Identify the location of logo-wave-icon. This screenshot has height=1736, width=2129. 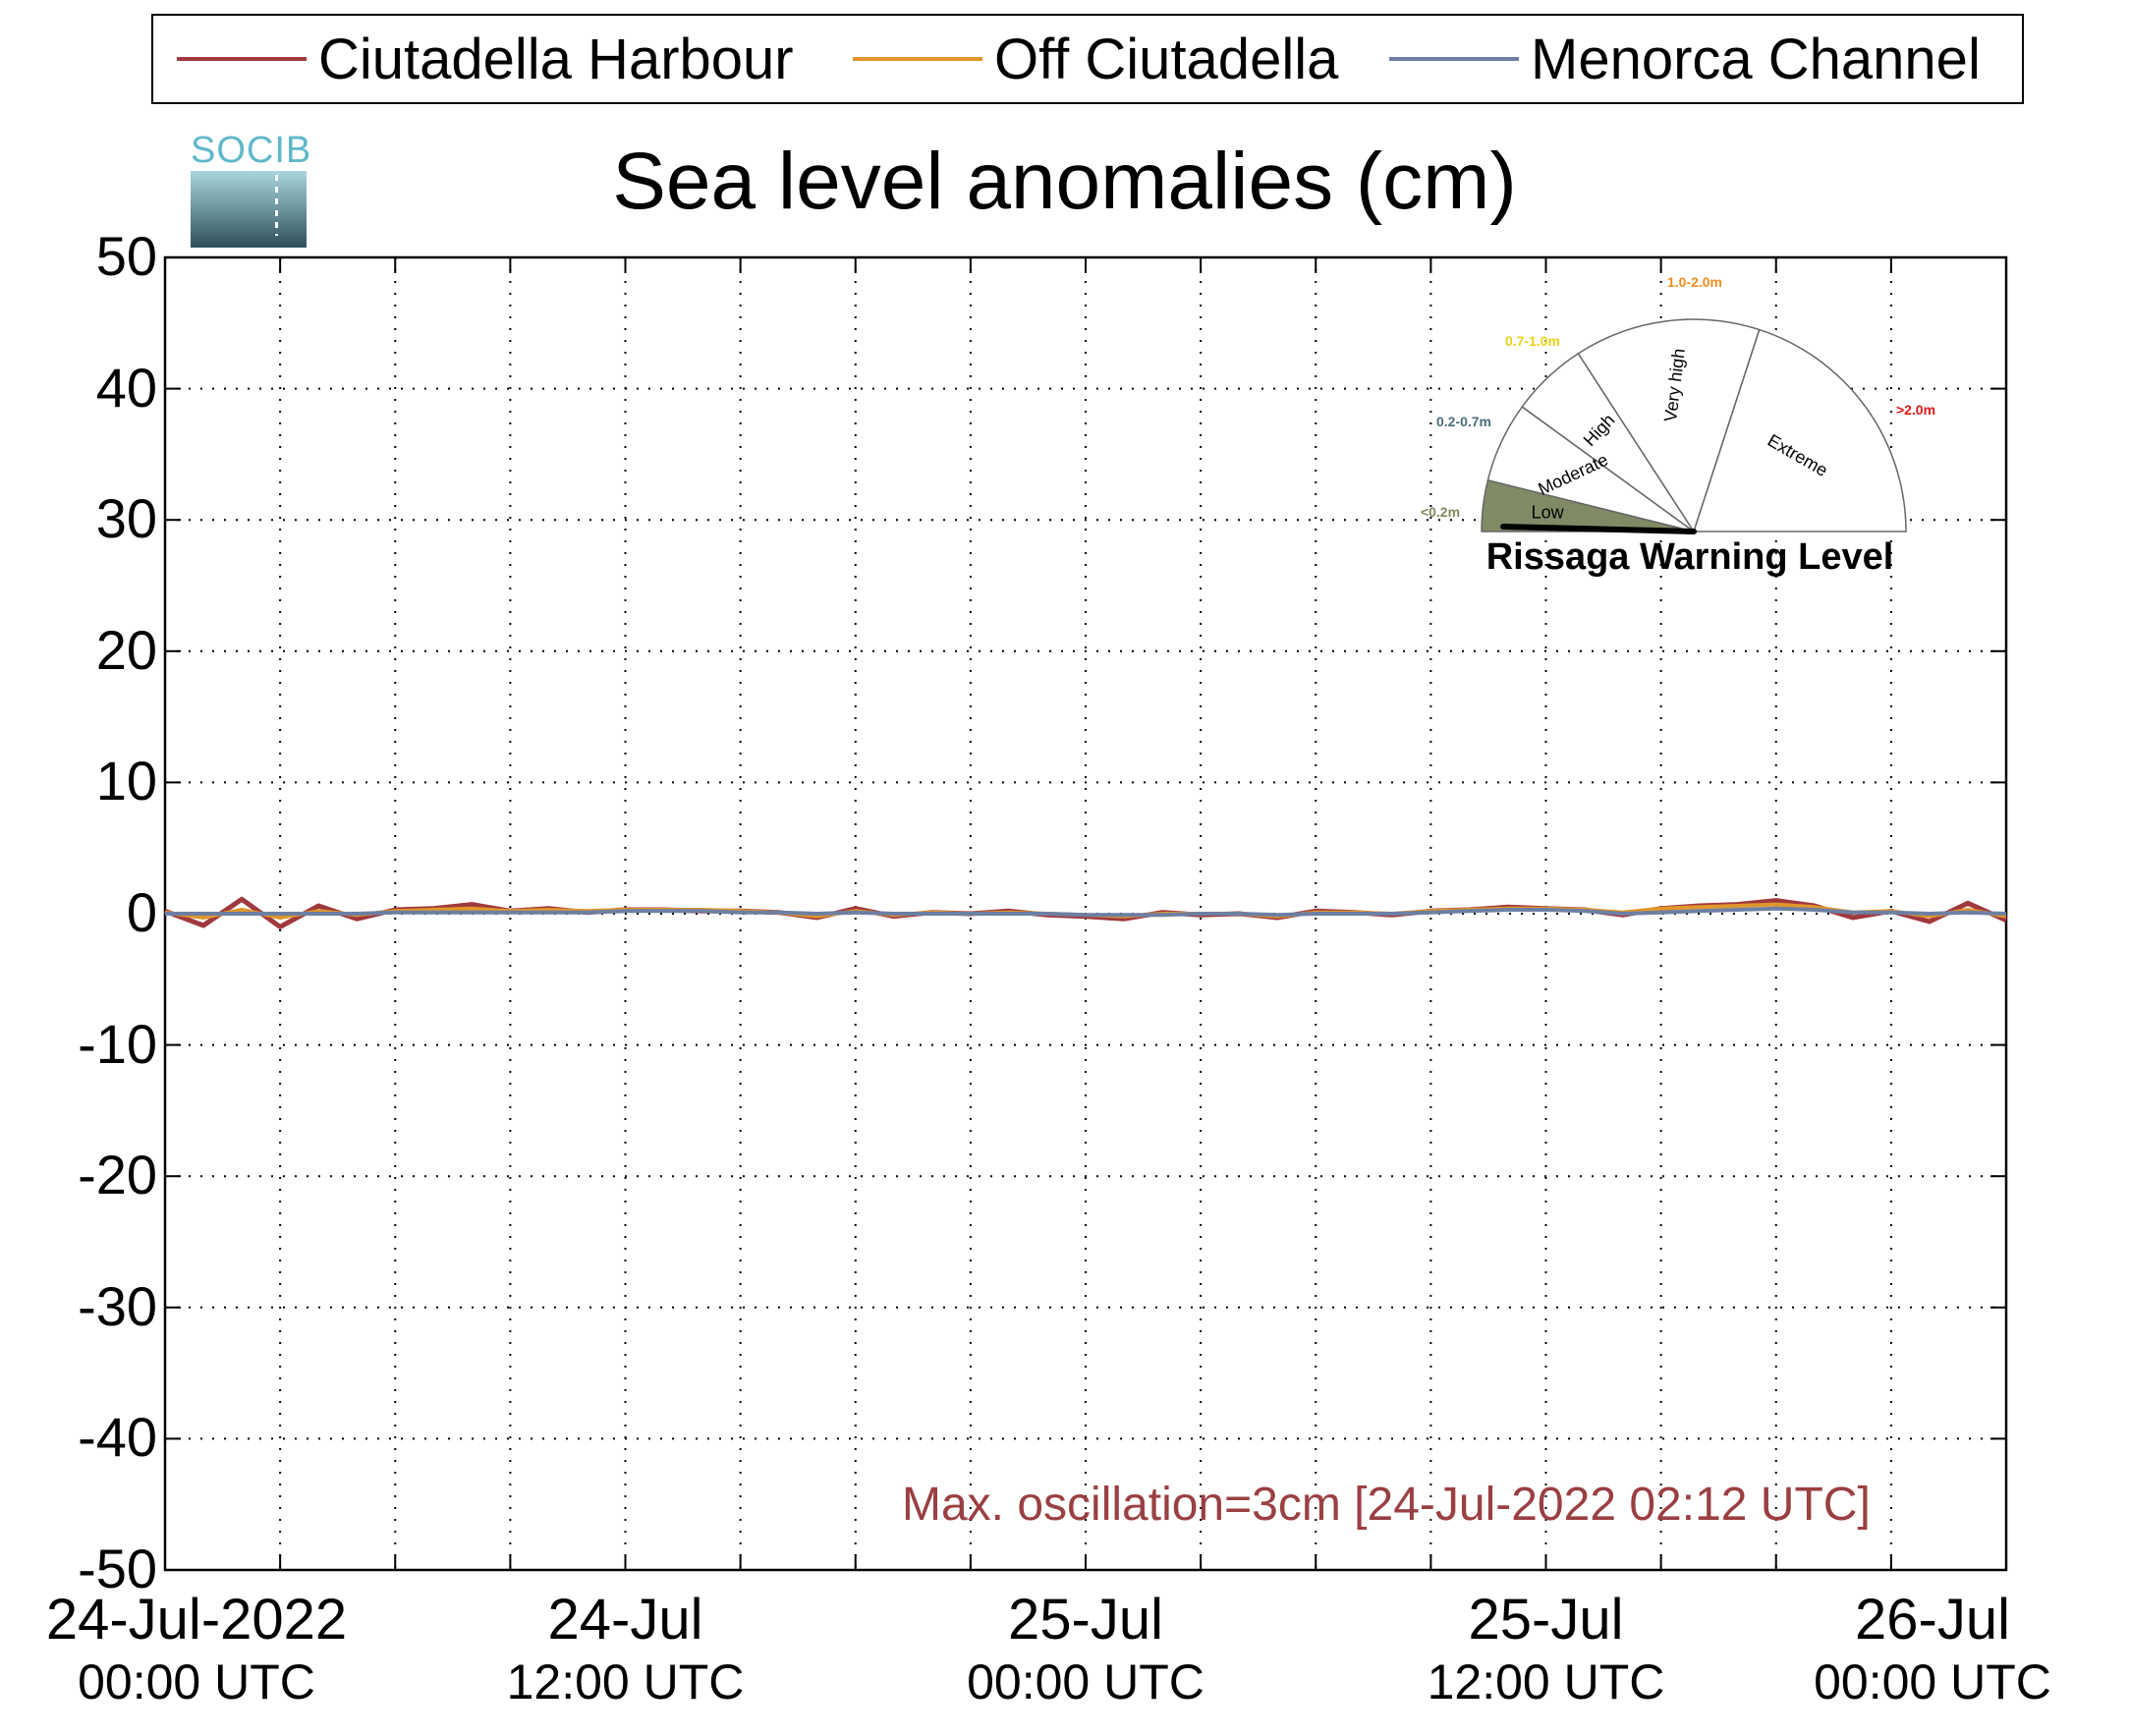
(249, 209).